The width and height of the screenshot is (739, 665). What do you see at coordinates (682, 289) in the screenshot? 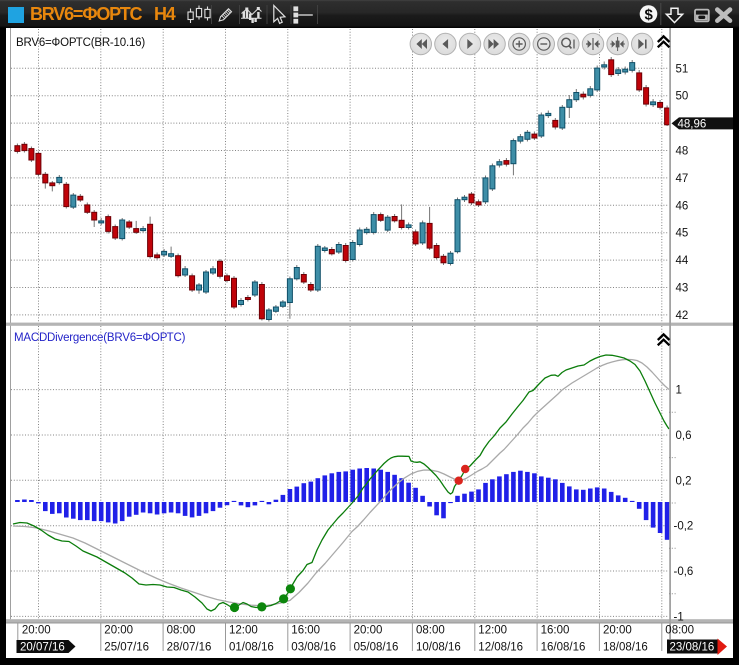
I see `svg-text: 43` at bounding box center [682, 289].